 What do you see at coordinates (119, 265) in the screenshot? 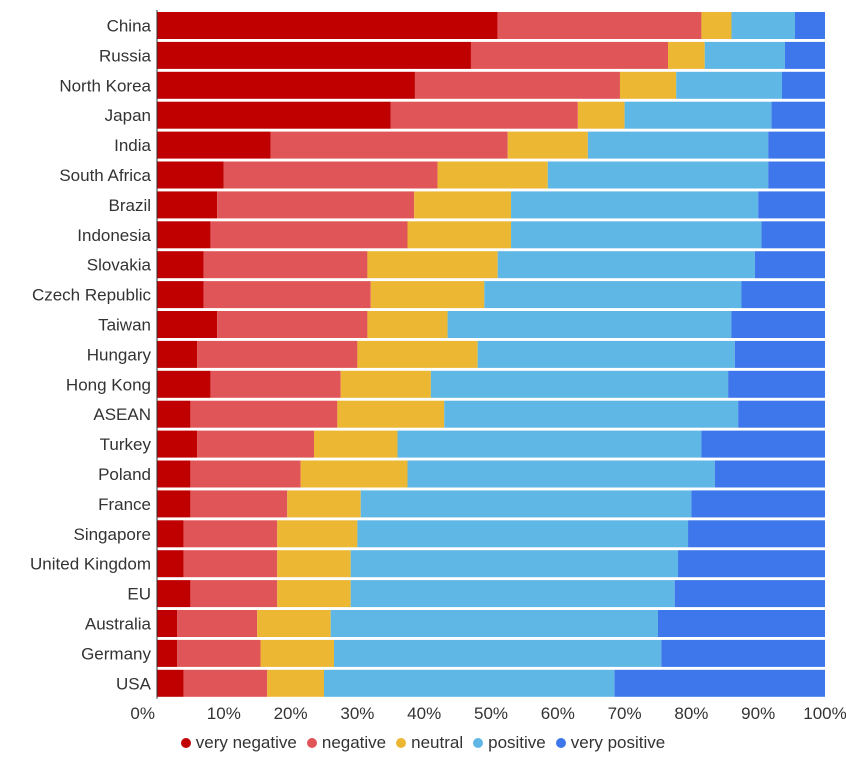
I see `category-label: Slovakia` at bounding box center [119, 265].